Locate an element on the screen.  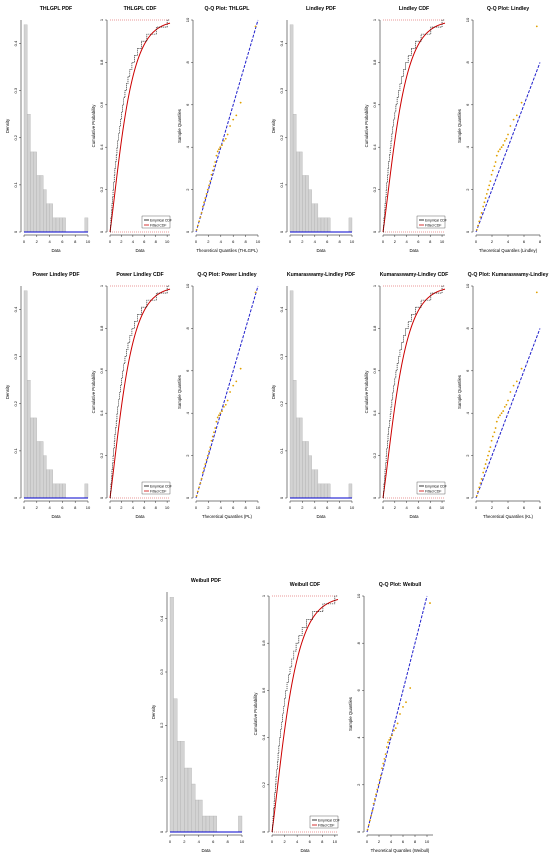
panel-title: Lindley PDF is located at coordinates (321, 9).